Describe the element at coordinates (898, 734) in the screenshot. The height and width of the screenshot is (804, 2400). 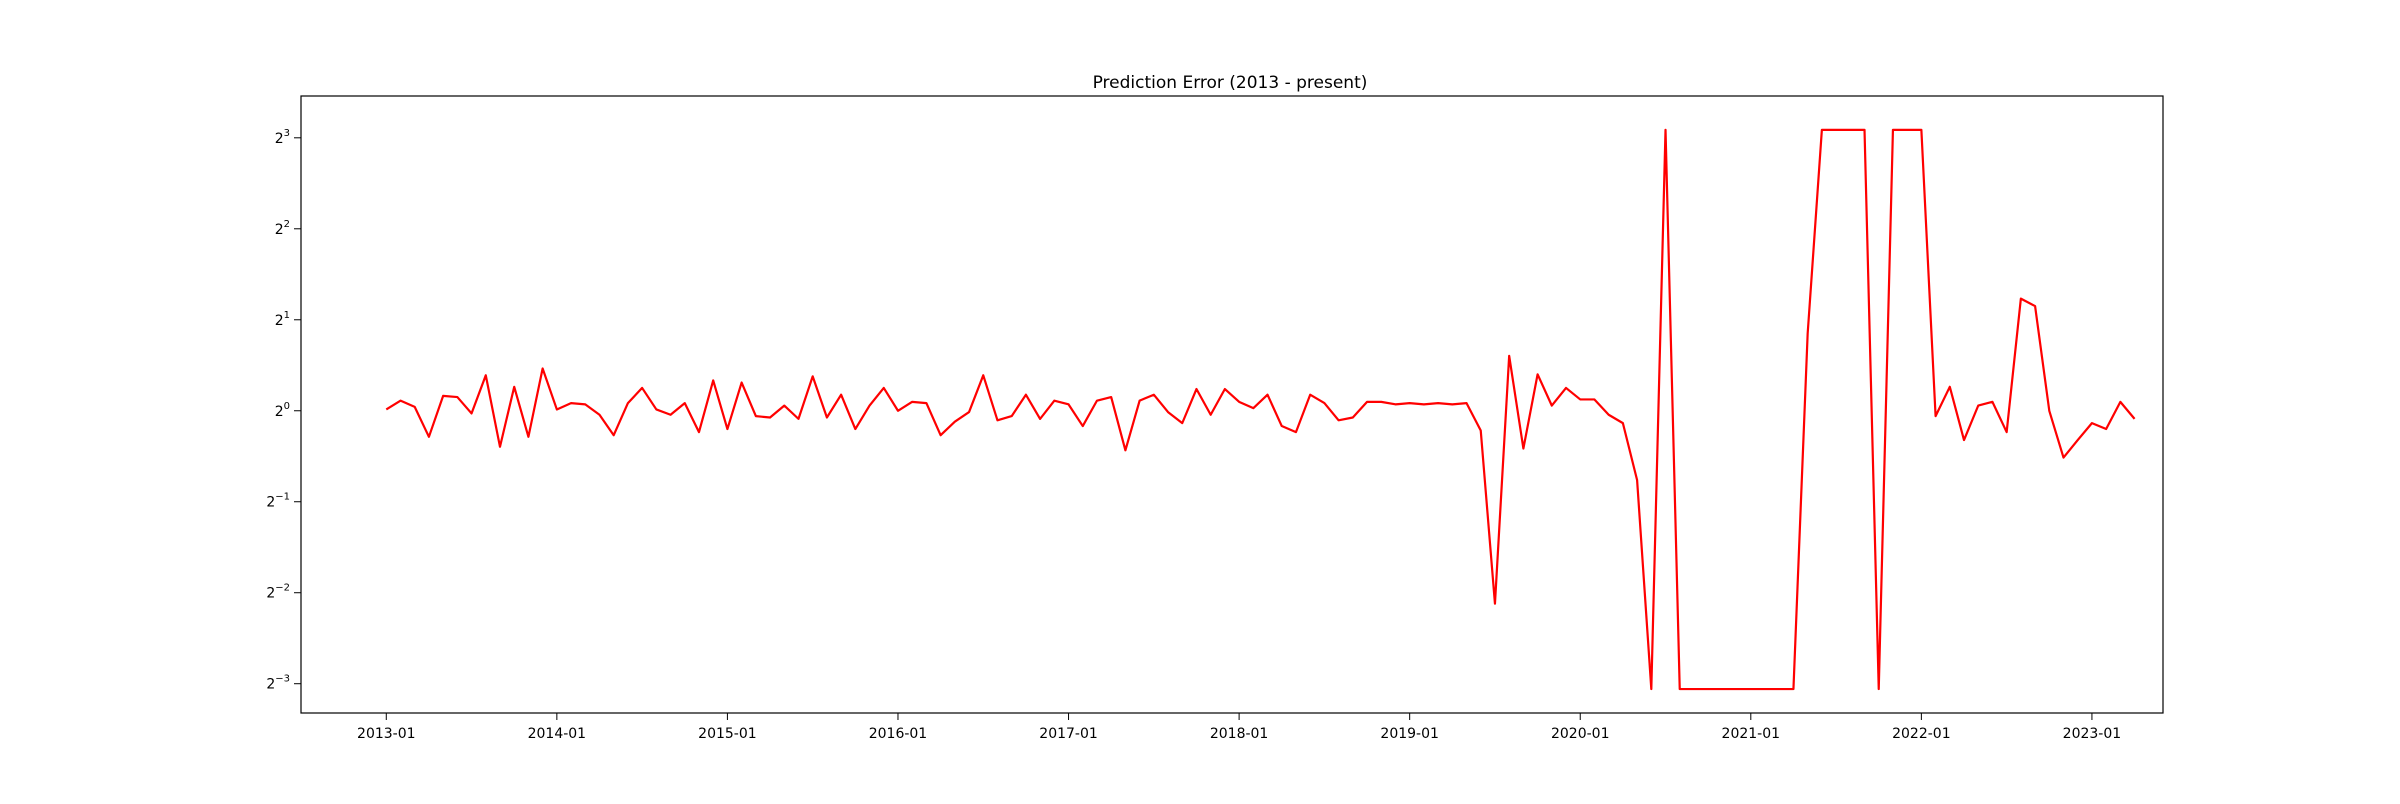
I see `x-tick-label: 2016-01` at that location.